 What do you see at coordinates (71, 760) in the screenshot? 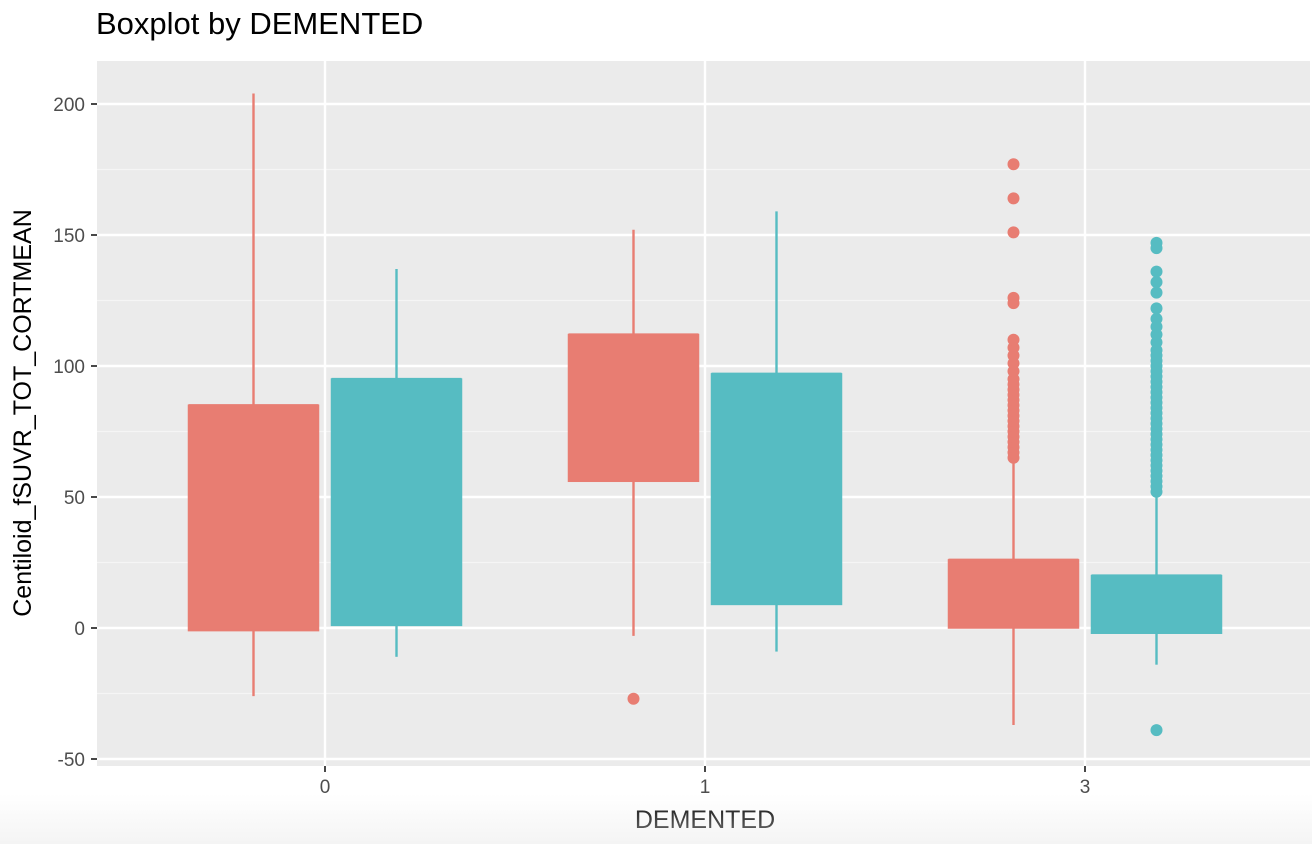
I see `y-tick-label: -50` at bounding box center [71, 760].